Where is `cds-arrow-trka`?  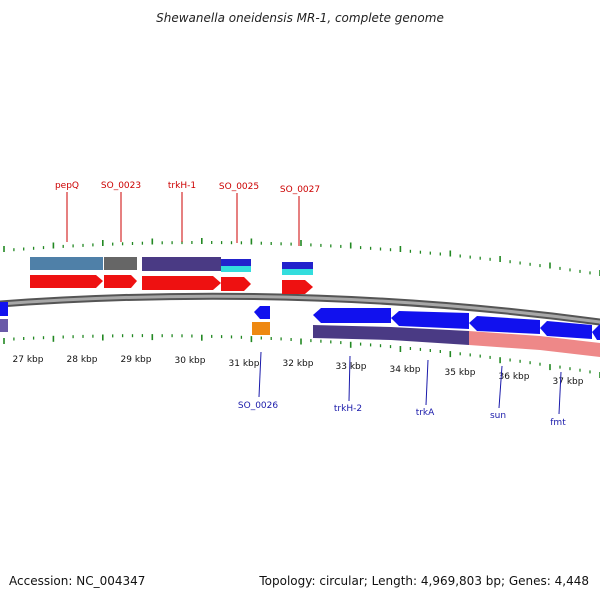 cds-arrow-trka is located at coordinates (430, 320).